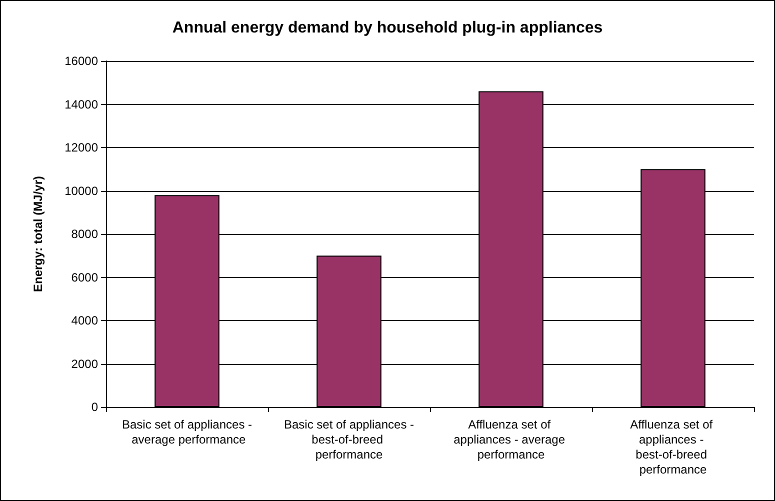  What do you see at coordinates (349, 440) in the screenshot?
I see `x-tick-label: Basic set of appliances - best-of-breed performance` at bounding box center [349, 440].